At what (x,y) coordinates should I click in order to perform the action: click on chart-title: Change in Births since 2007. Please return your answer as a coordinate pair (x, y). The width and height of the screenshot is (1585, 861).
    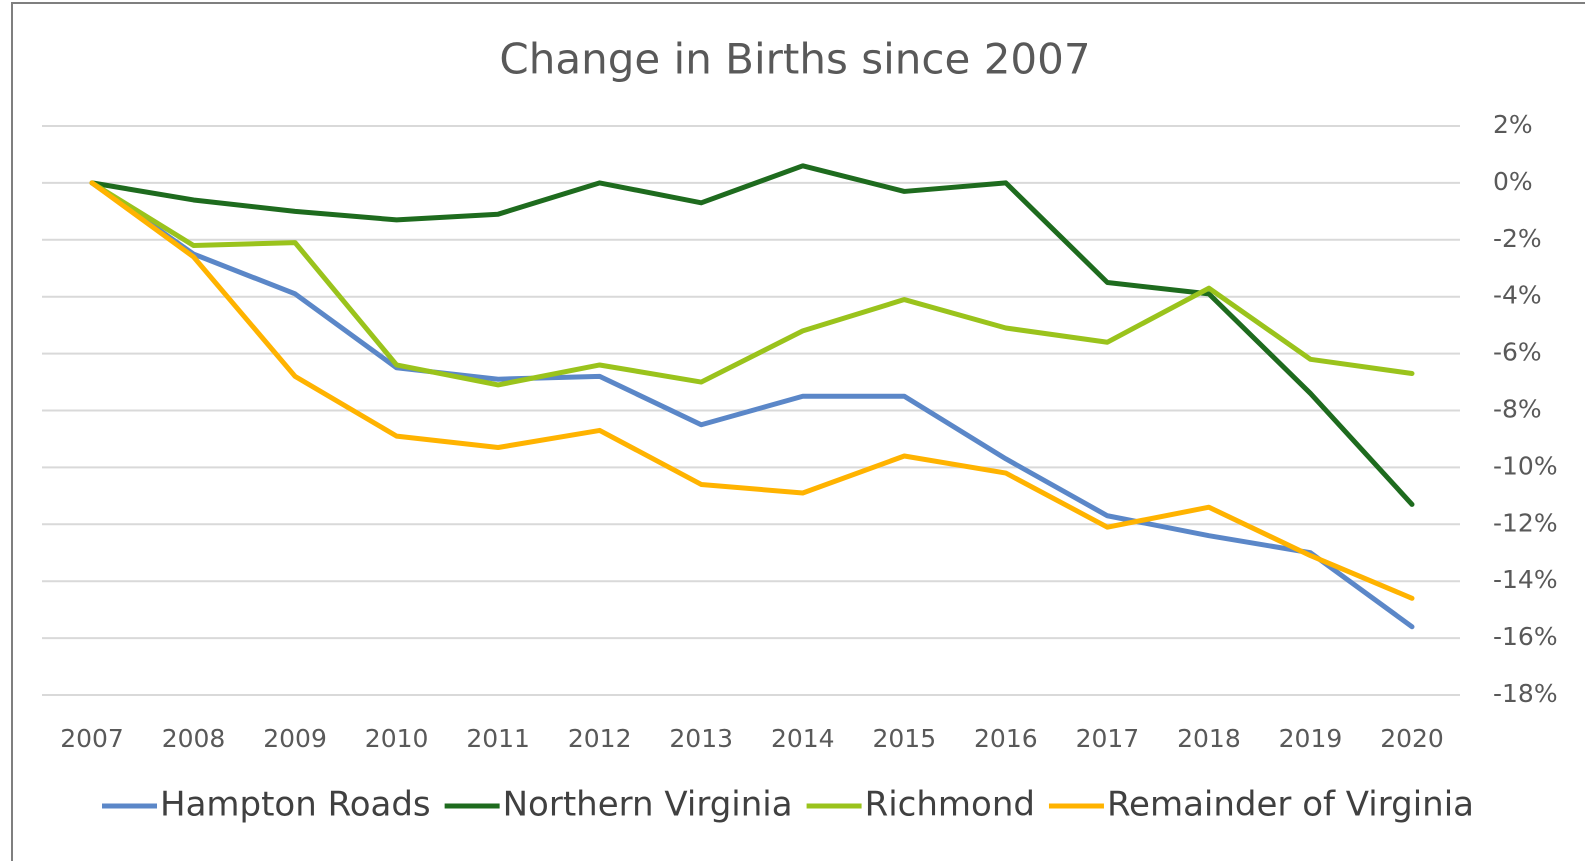
    Looking at the image, I should click on (794, 59).